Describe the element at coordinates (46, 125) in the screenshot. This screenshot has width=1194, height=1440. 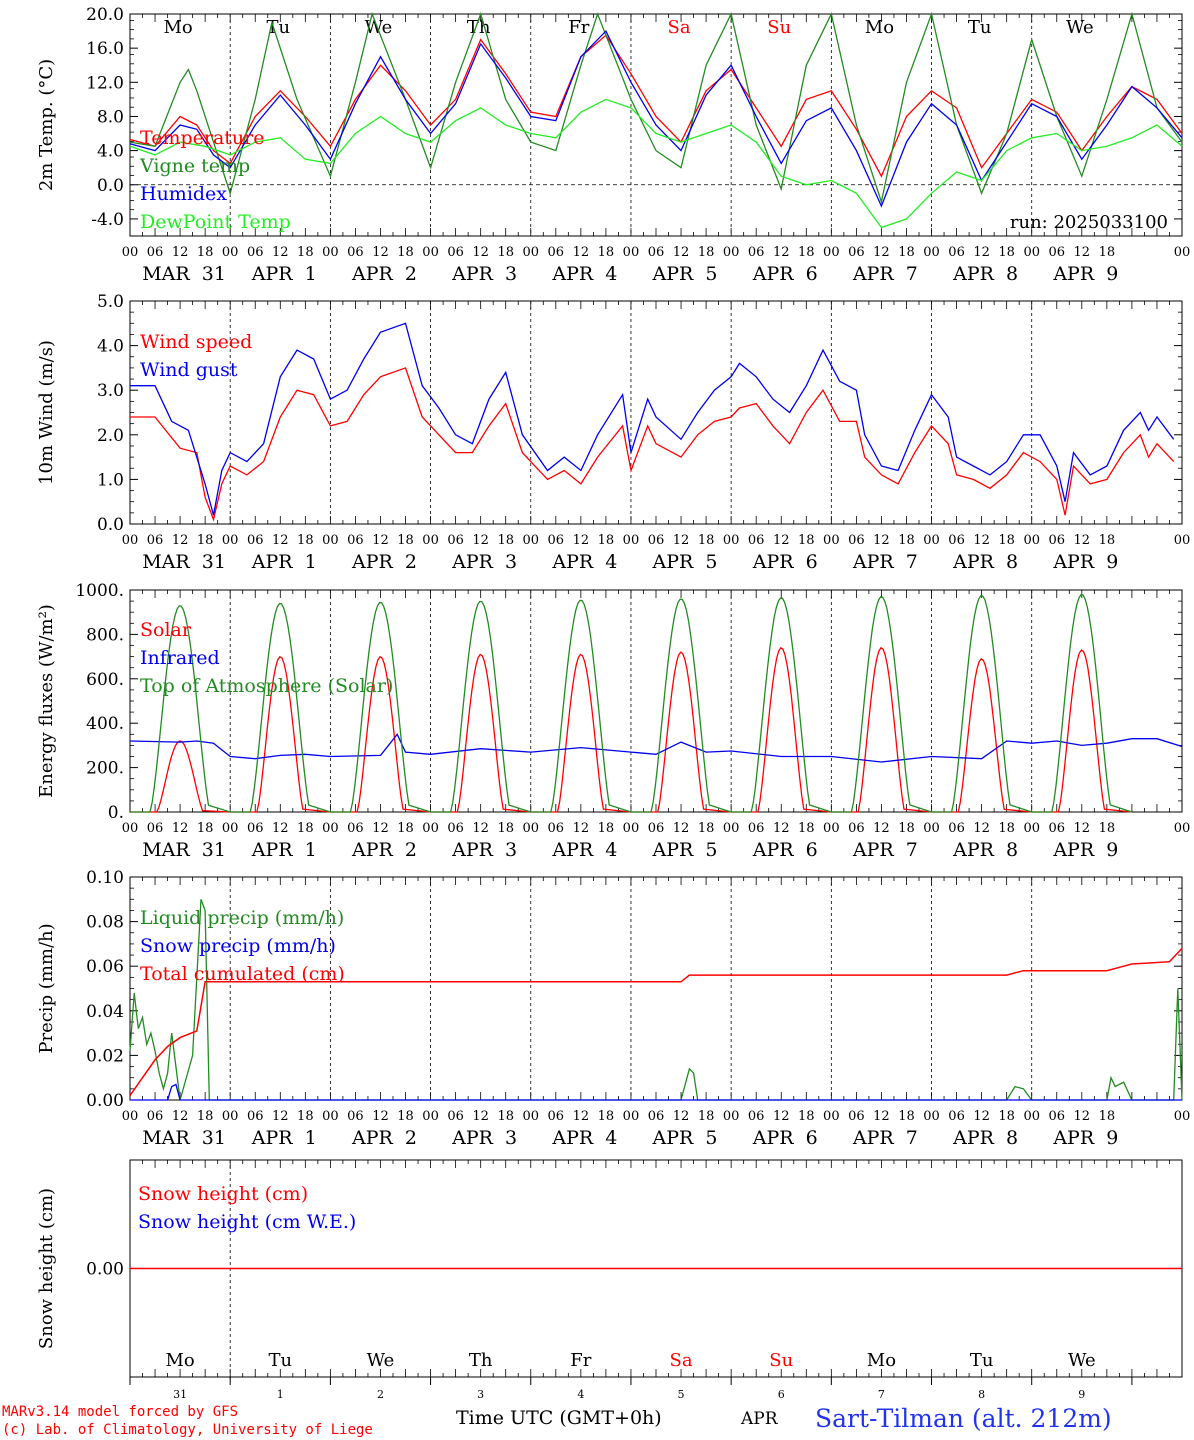
I see `y-axis-label: 2m Temp. (°C)` at that location.